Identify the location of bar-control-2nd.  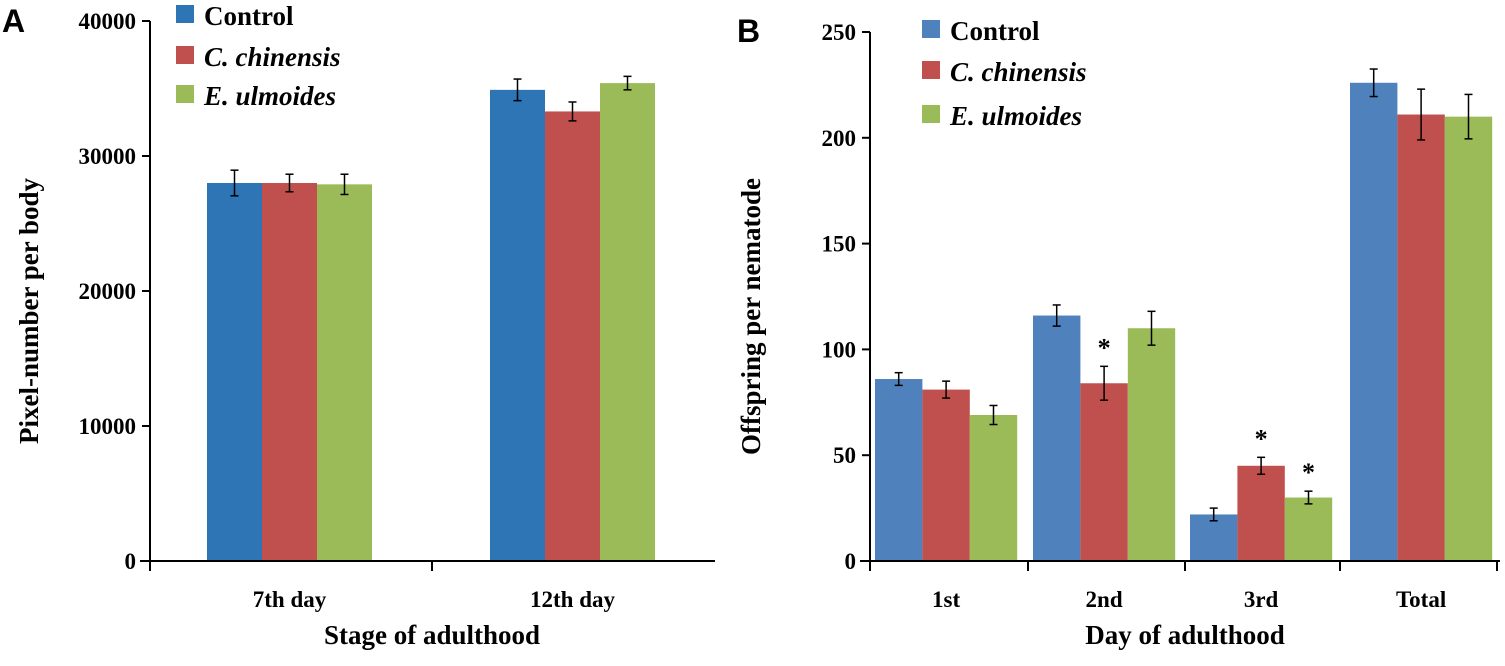
(1057, 438).